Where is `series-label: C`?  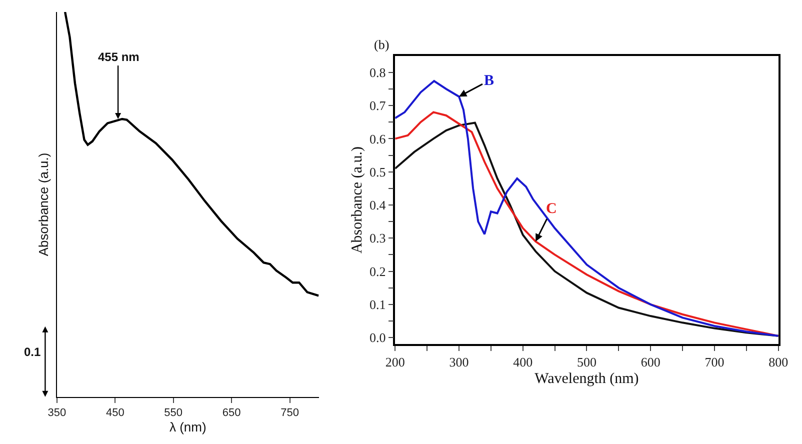
series-label: C is located at coordinates (551, 209).